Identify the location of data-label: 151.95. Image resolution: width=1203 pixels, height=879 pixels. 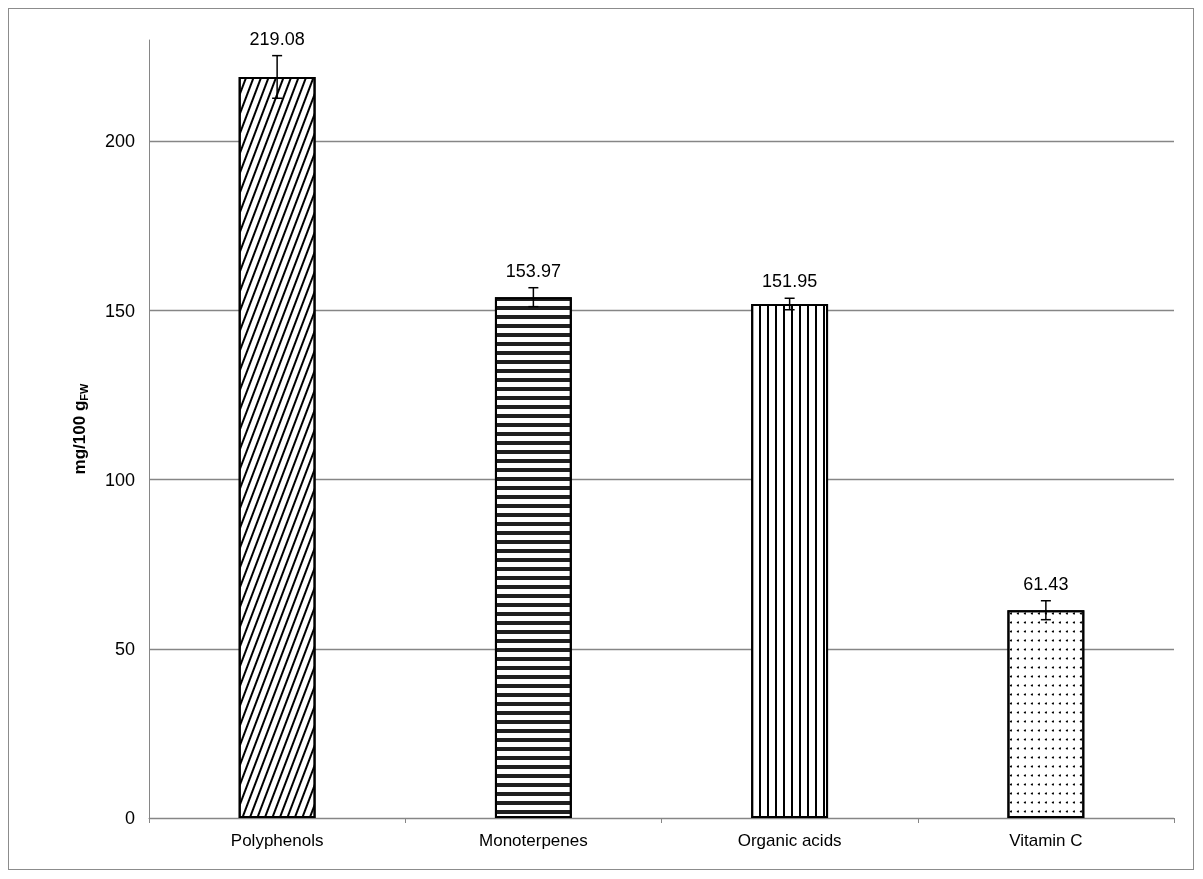
(790, 281).